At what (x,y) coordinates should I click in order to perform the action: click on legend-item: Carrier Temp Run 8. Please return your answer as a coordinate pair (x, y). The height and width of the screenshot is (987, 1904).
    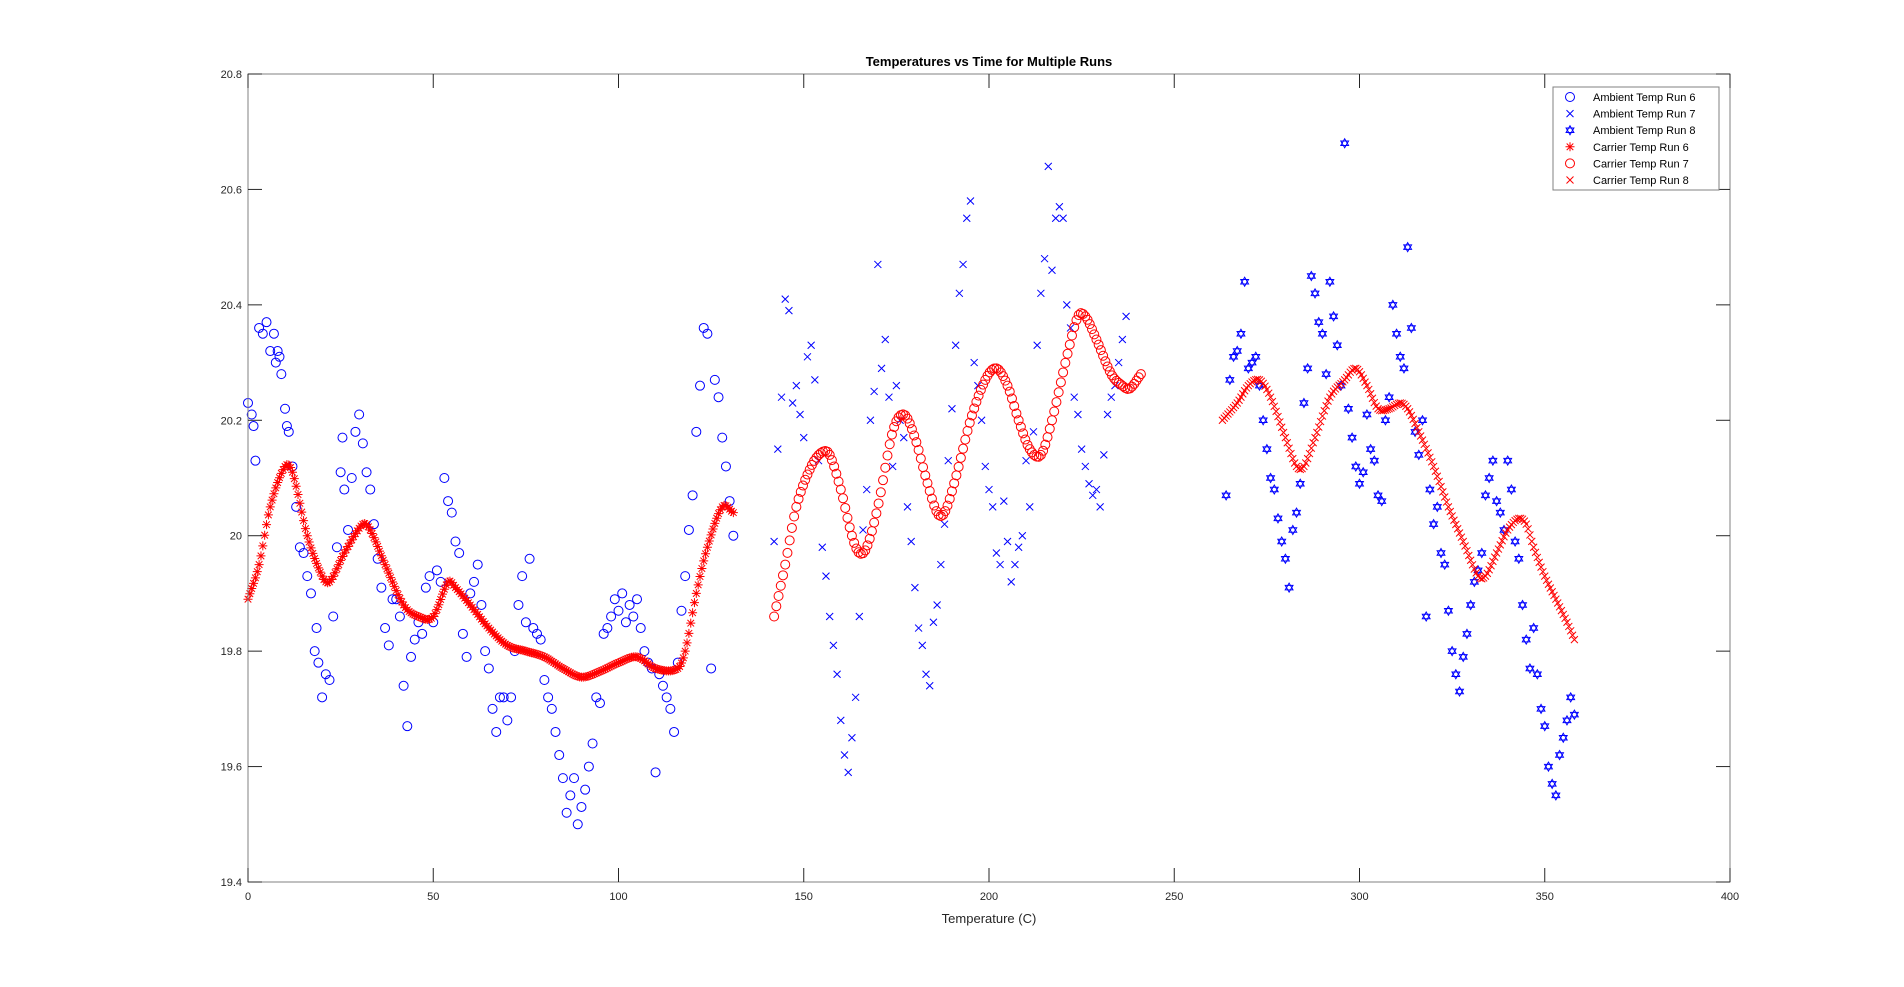
    Looking at the image, I should click on (1627, 181).